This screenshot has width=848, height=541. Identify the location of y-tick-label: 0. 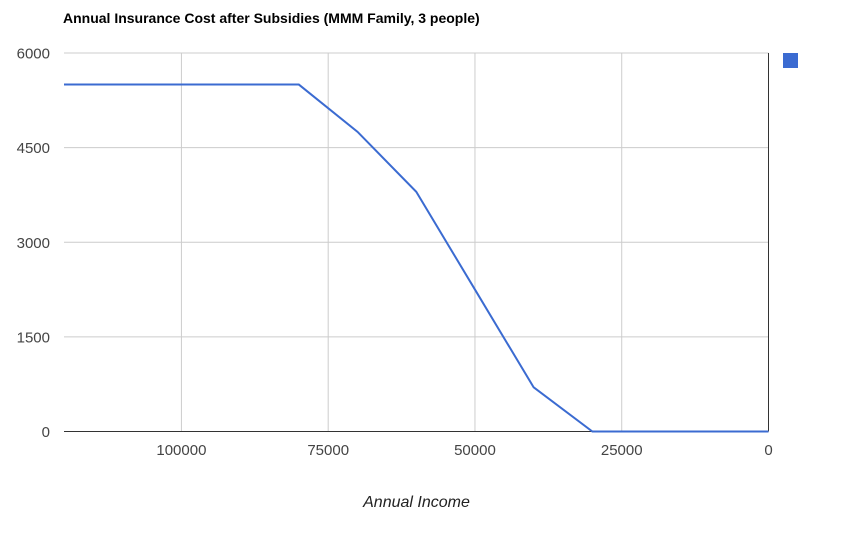
(46, 432).